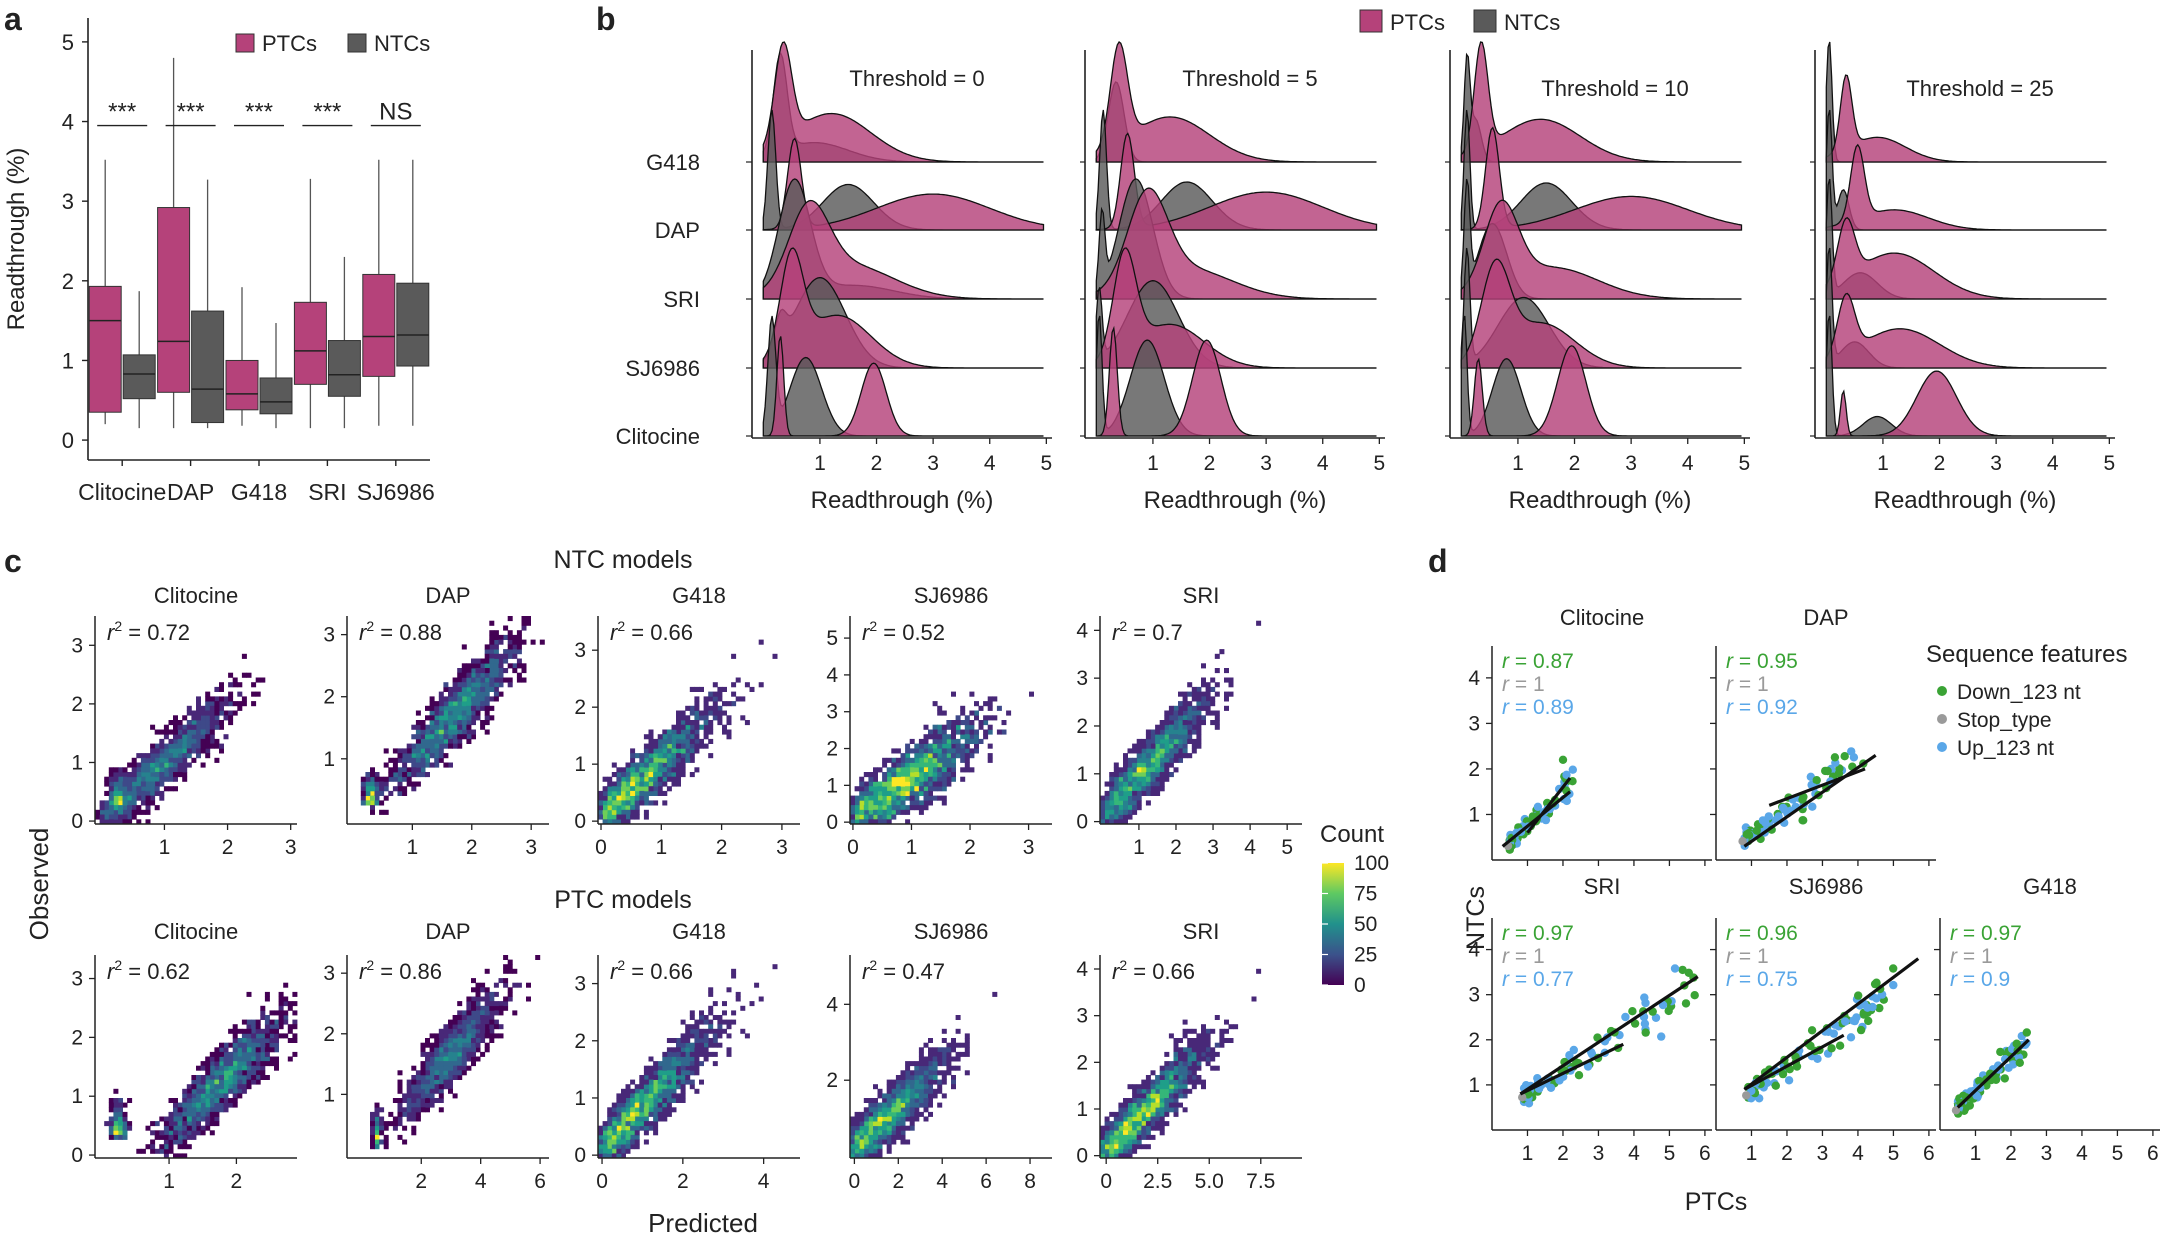 Image resolution: width=2168 pixels, height=1235 pixels. What do you see at coordinates (1532, 22) in the screenshot?
I see `legend-label-ntc: NTCs` at bounding box center [1532, 22].